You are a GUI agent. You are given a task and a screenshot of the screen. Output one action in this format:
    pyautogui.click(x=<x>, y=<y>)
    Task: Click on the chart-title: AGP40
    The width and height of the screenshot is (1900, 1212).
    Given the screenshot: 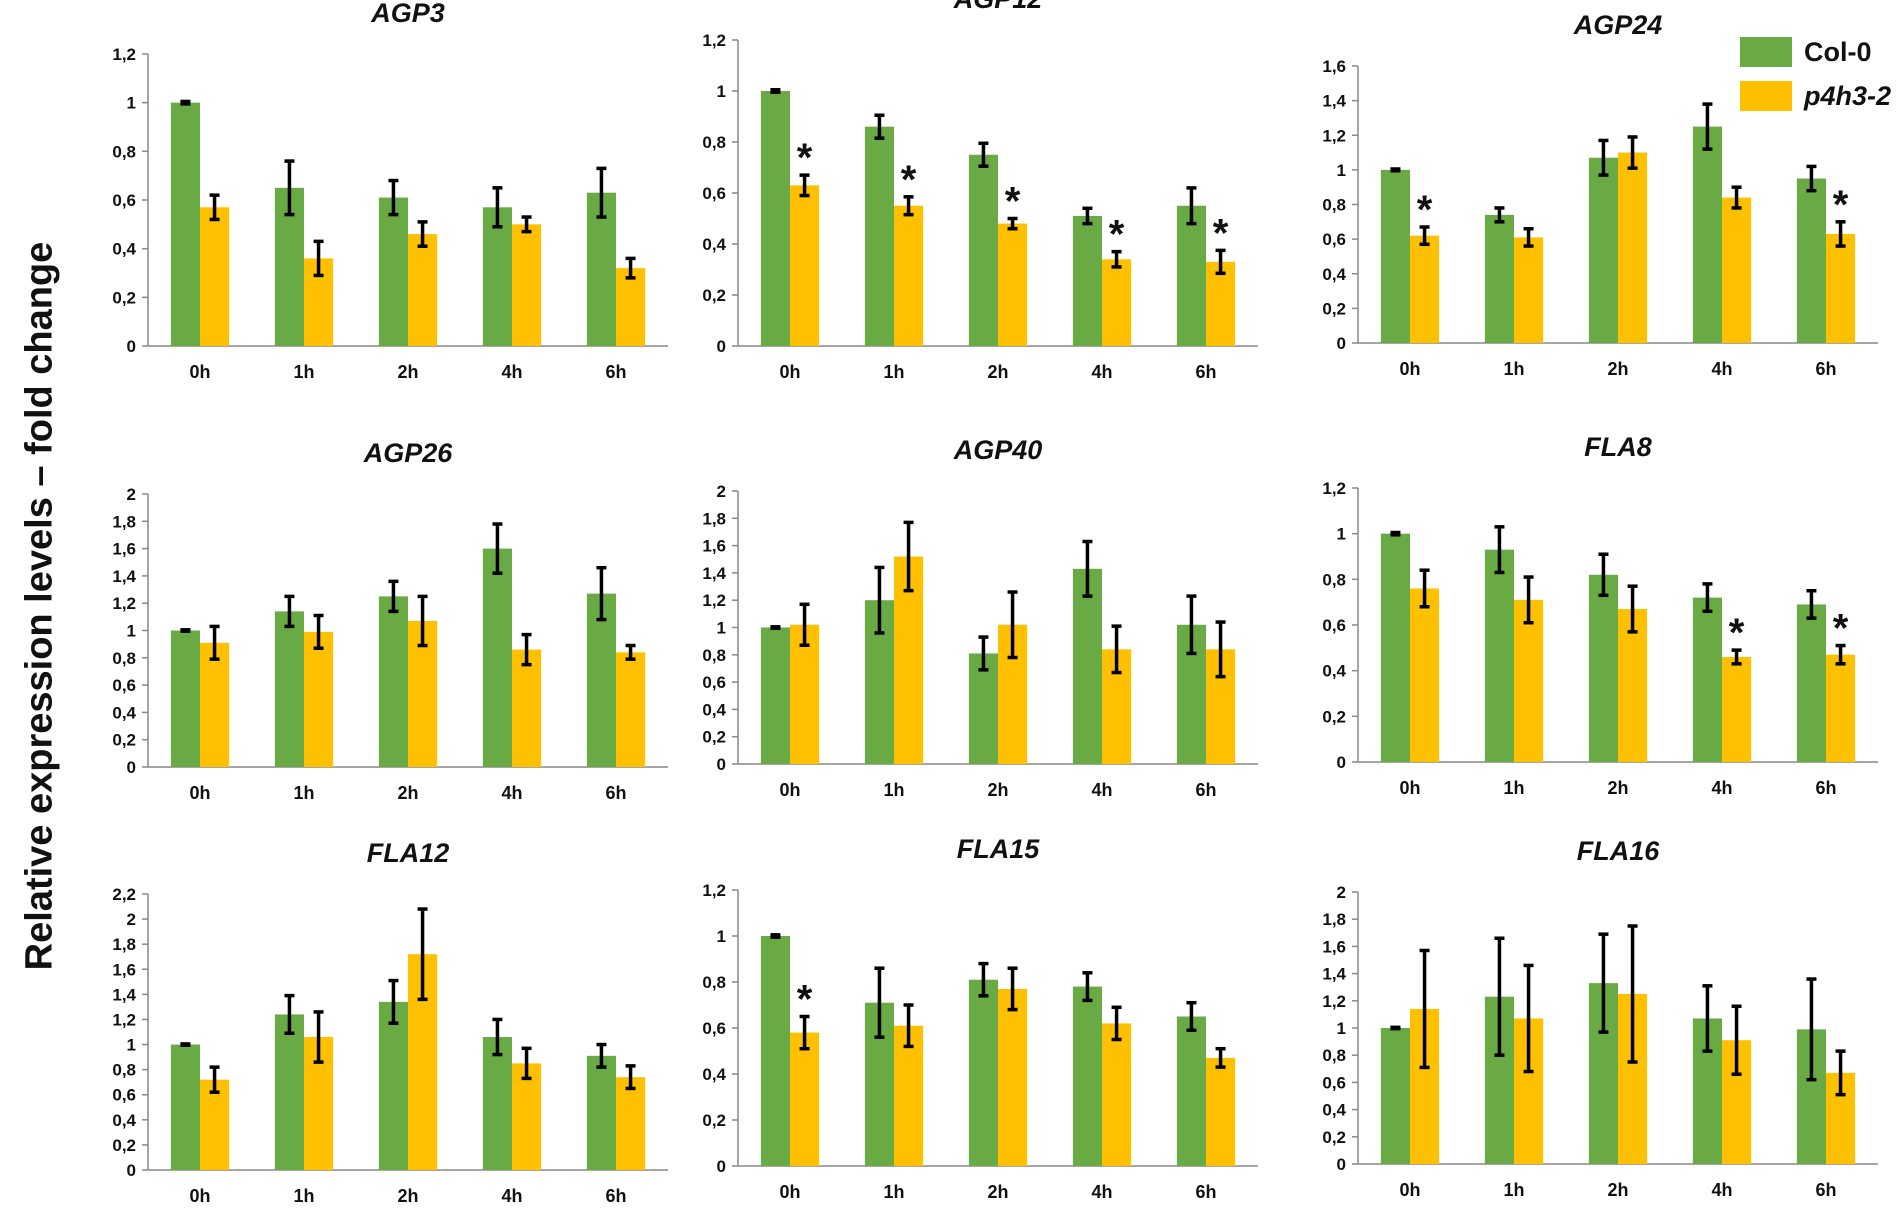 What is the action you would take?
    pyautogui.click(x=998, y=450)
    